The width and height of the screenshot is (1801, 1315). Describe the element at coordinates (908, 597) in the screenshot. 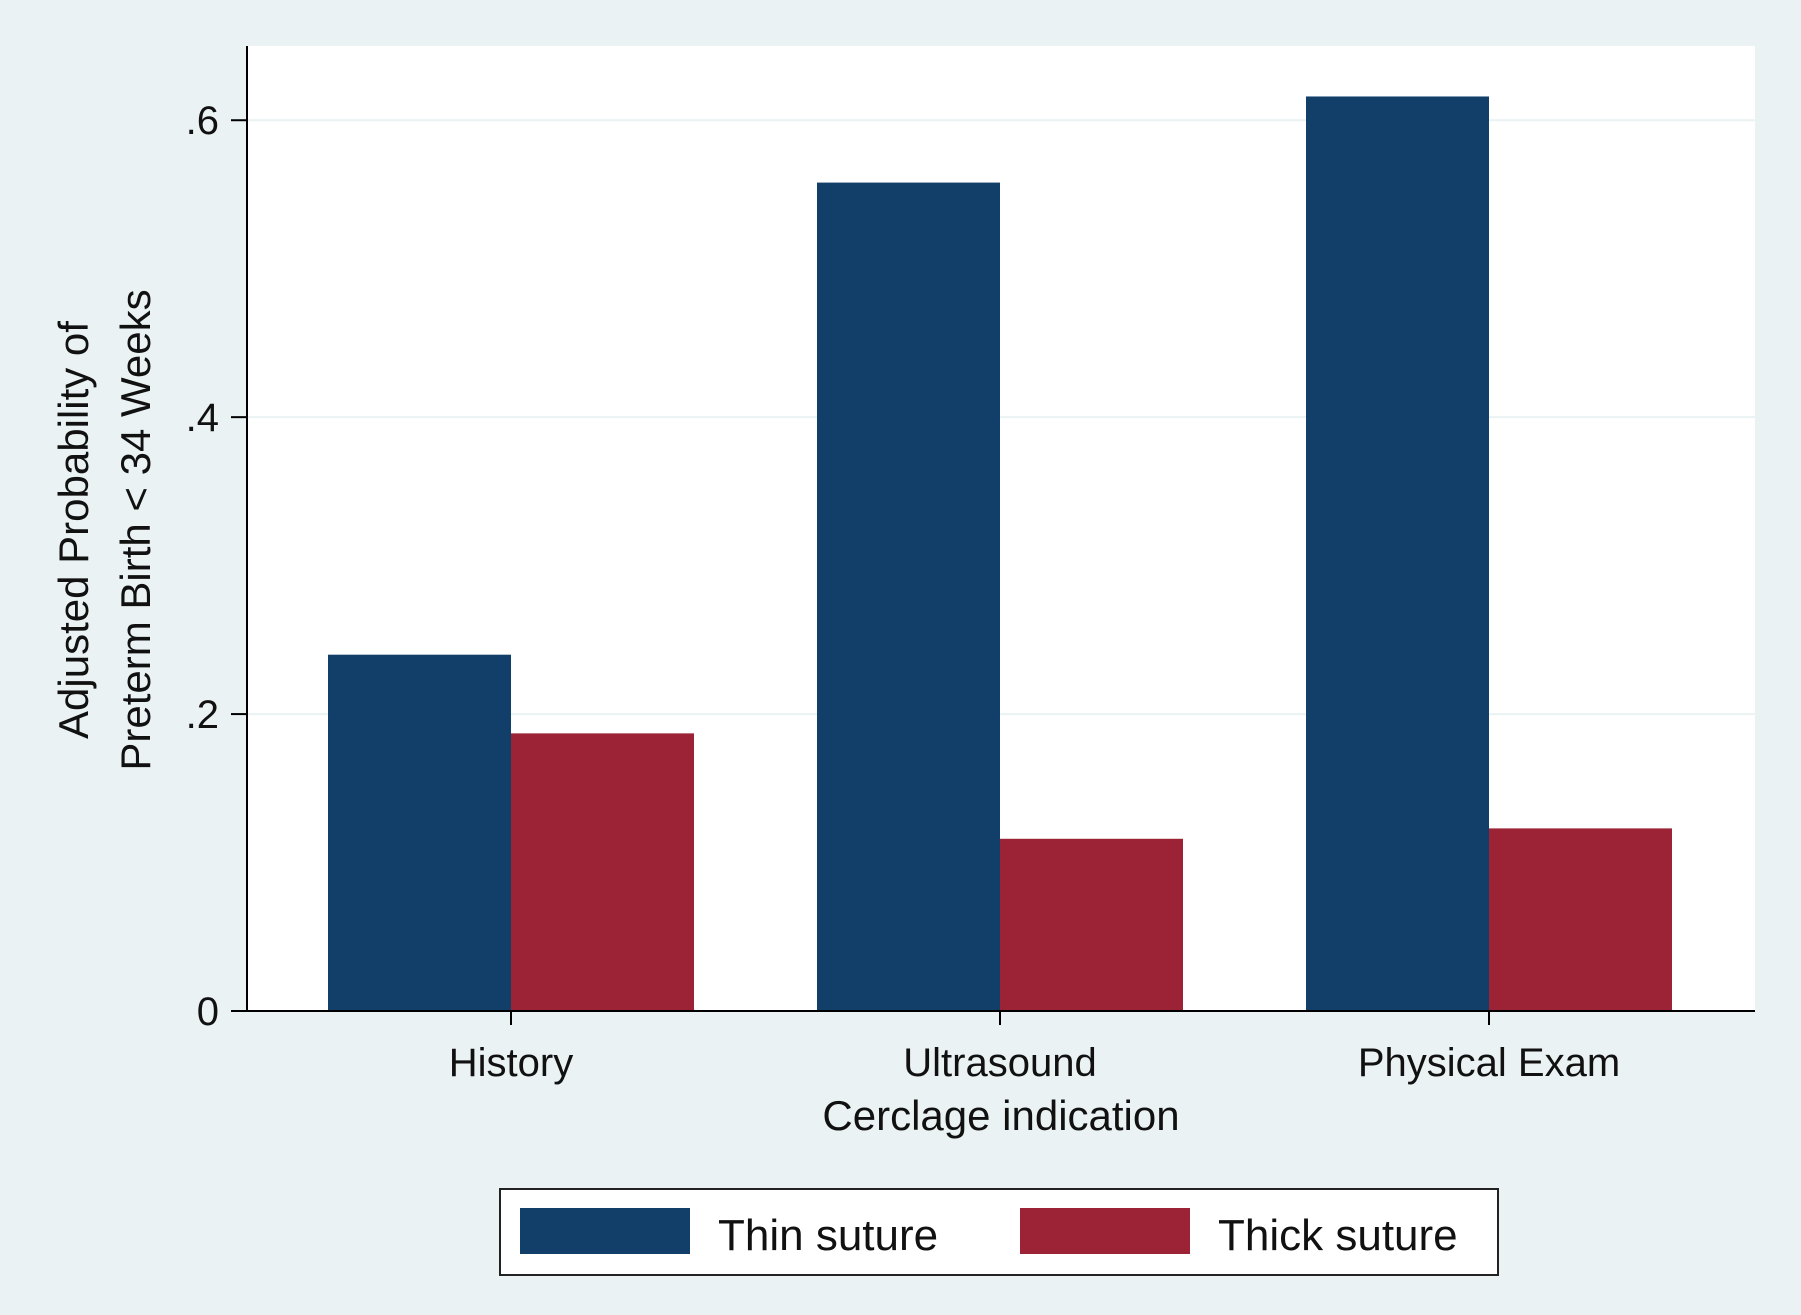

I see `bar-thin-suture-ultrasound` at that location.